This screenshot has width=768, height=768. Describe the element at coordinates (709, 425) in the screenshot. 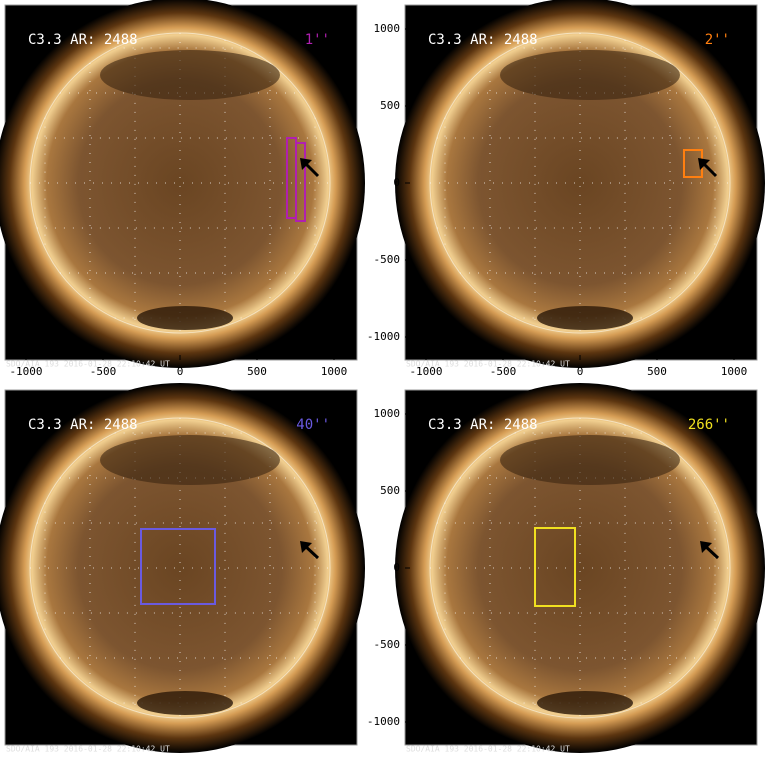

I see `panel-tag: 266''` at that location.